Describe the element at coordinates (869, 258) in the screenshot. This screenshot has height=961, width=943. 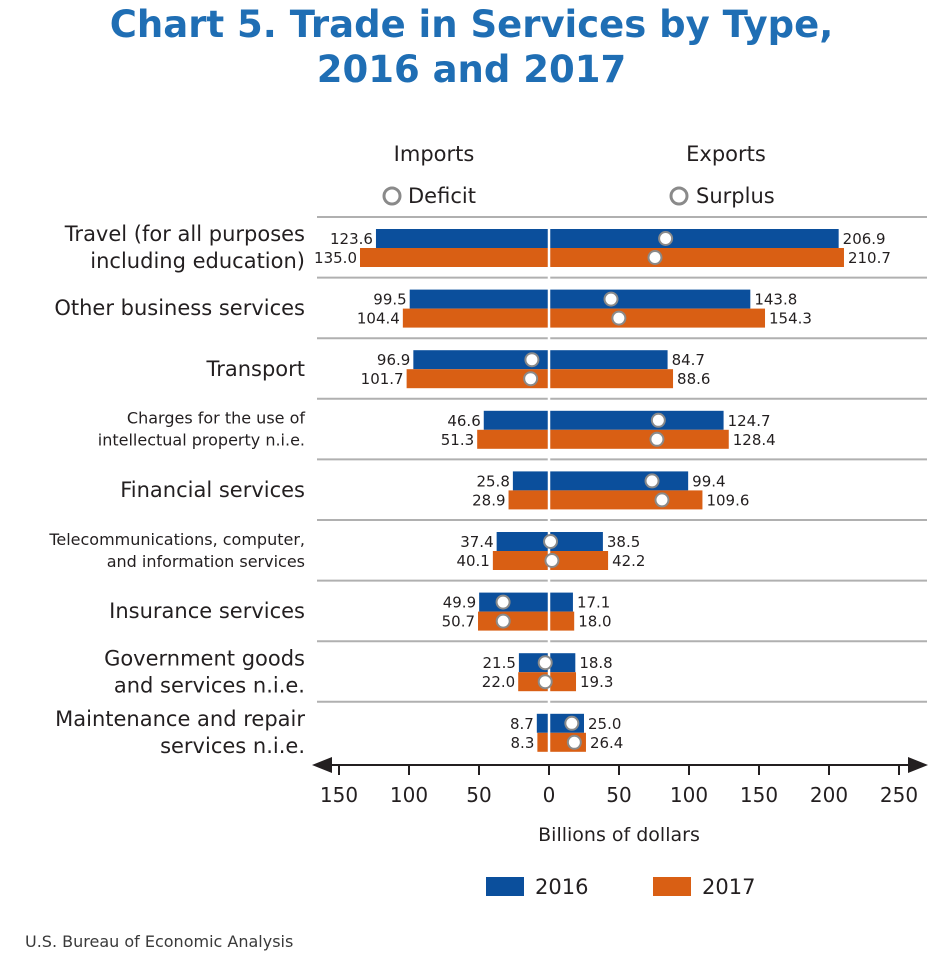
I see `export-value-label: 210.7` at that location.